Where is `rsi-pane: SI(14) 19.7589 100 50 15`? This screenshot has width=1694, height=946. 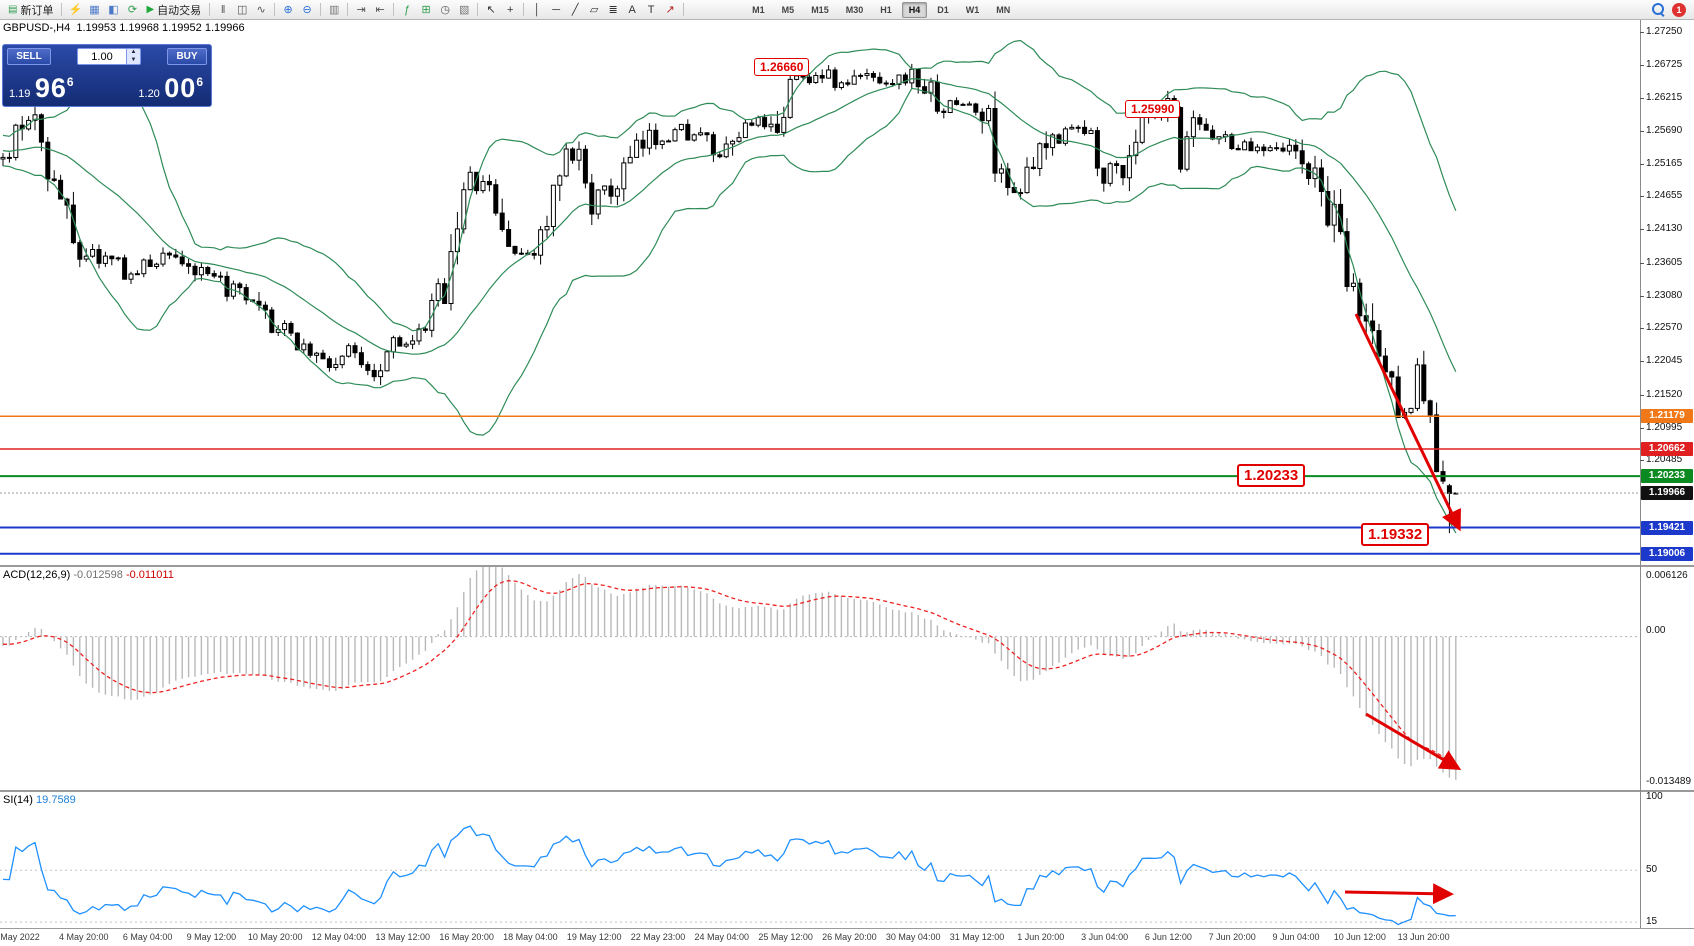 rsi-pane: SI(14) 19.7589 100 50 15 is located at coordinates (847, 860).